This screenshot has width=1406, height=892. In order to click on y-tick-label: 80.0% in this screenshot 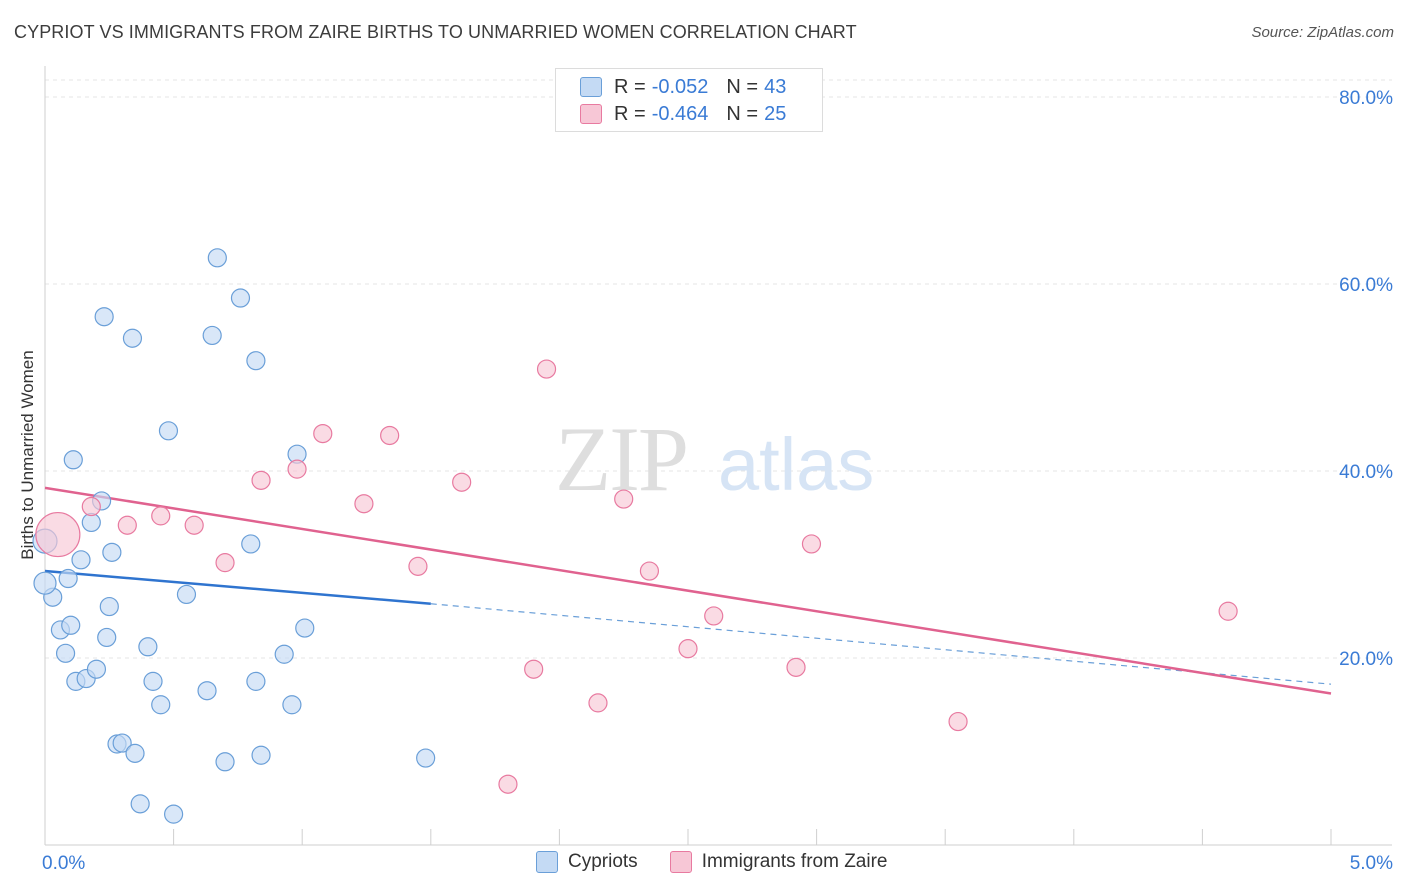, I will do `click(1366, 98)`.